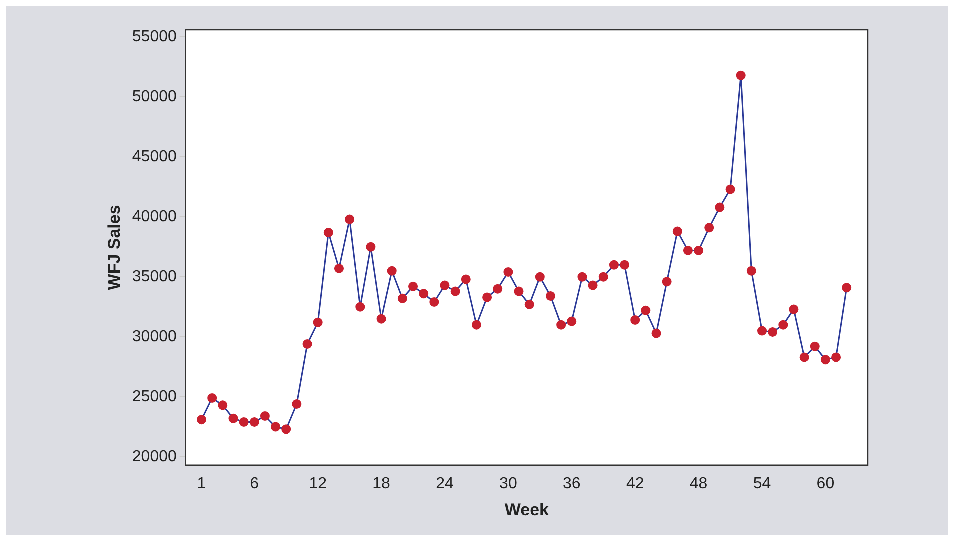 The height and width of the screenshot is (541, 954). Describe the element at coordinates (154, 217) in the screenshot. I see `y-tick-label: 40000` at that location.